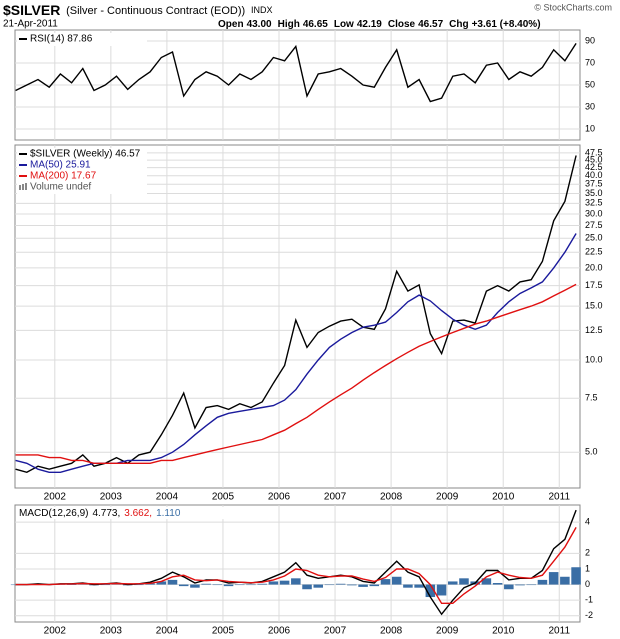  What do you see at coordinates (60, 165) in the screenshot?
I see `legend-entry: MA(50) 25.91` at bounding box center [60, 165].